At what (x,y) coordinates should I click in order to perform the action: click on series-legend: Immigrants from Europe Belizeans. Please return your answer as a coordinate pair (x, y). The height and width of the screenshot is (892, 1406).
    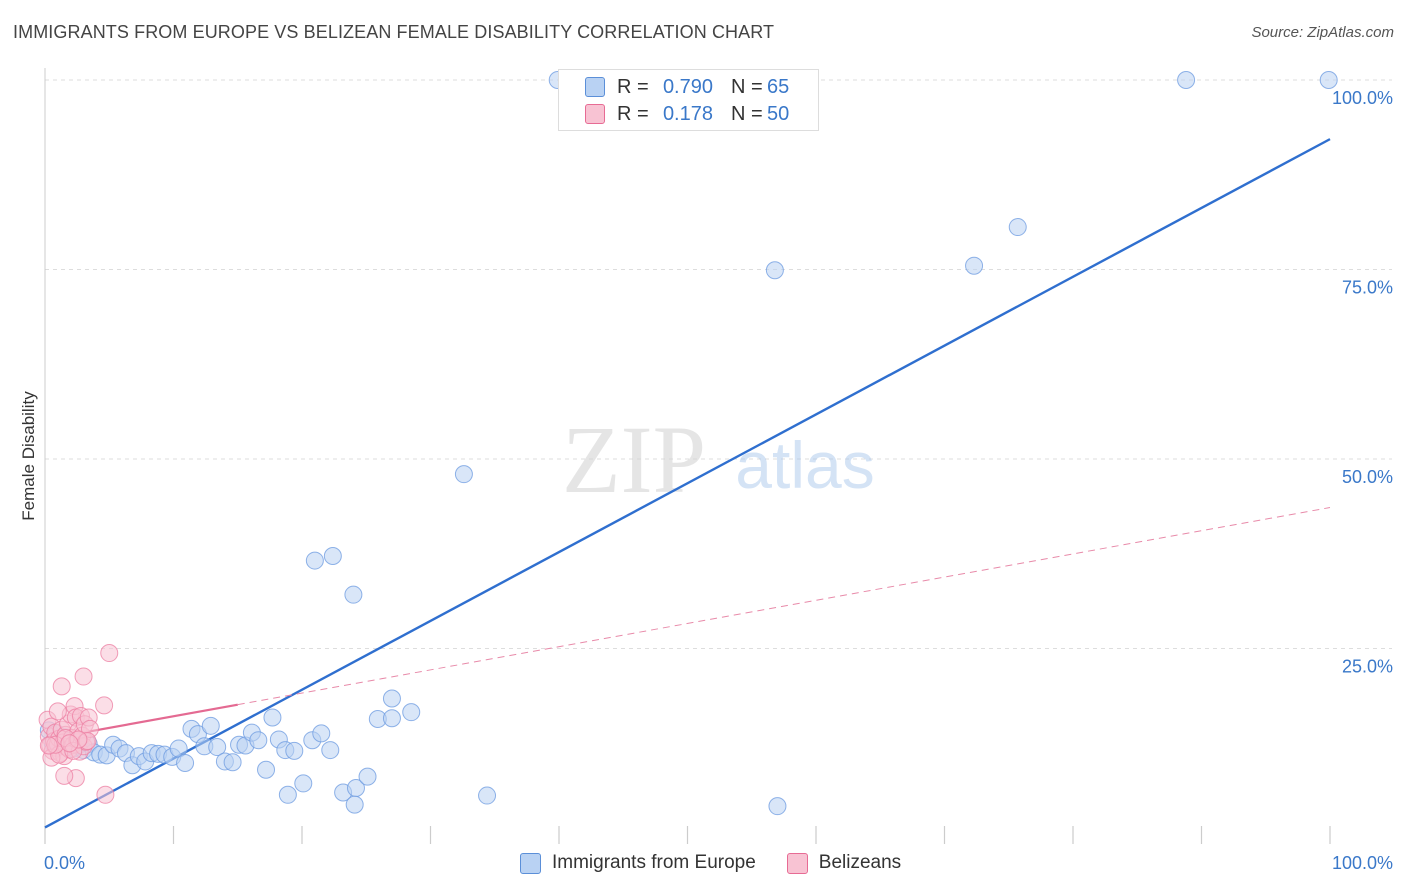
    Looking at the image, I should click on (726, 863).